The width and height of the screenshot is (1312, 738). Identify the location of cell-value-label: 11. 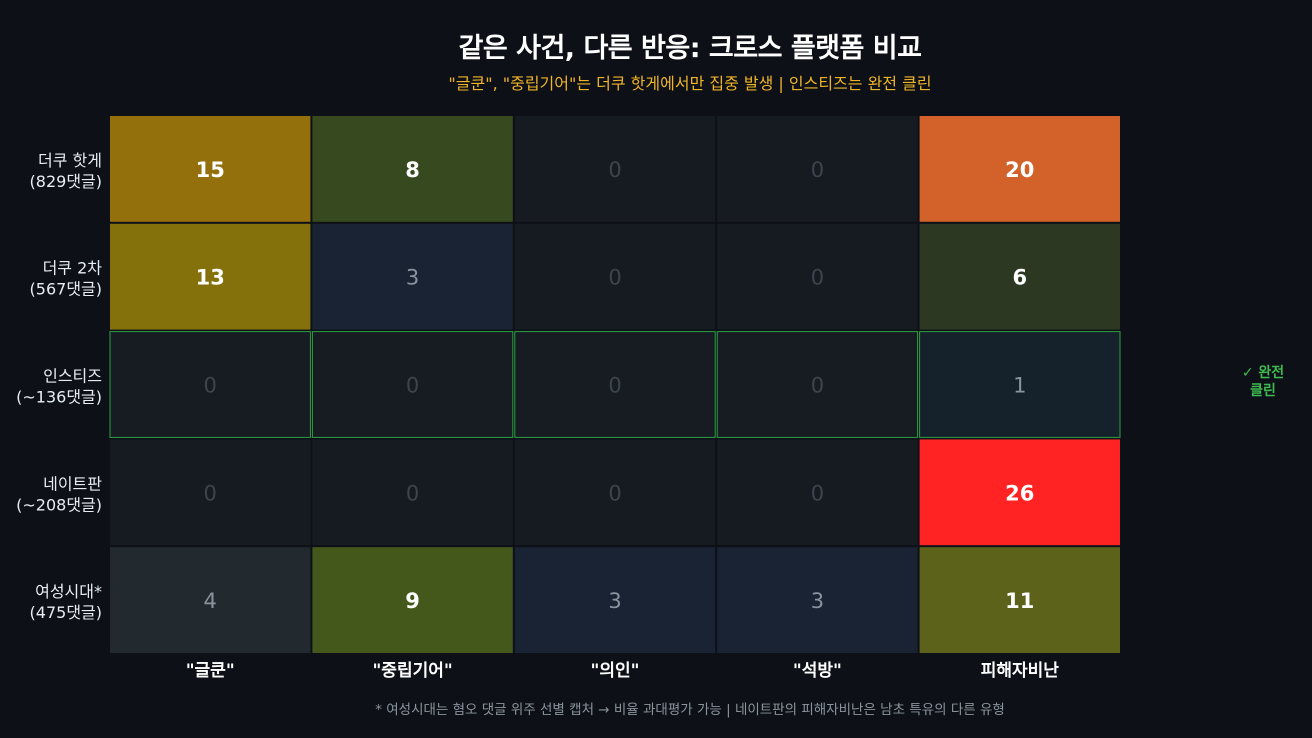
(1019, 601).